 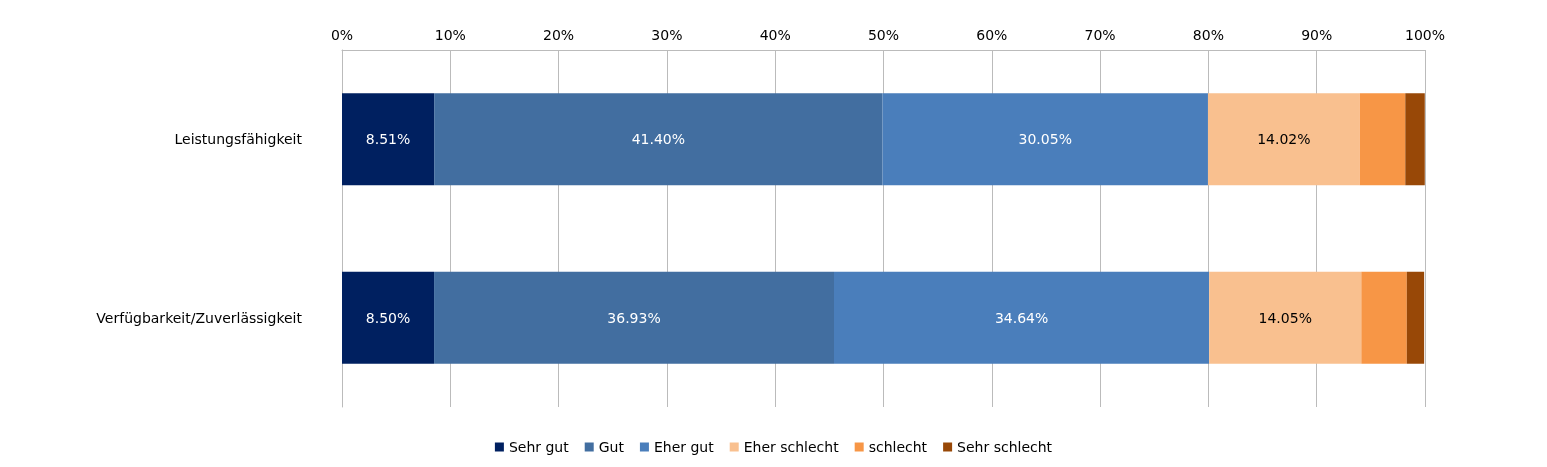 I want to click on legend-label: Eher gut, so click(x=684, y=447).